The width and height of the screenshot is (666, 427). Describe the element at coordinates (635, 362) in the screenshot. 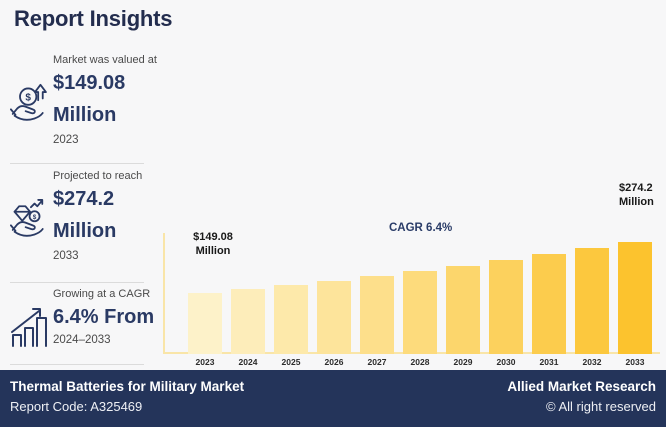

I see `x-axis-tick-label: 2033` at that location.